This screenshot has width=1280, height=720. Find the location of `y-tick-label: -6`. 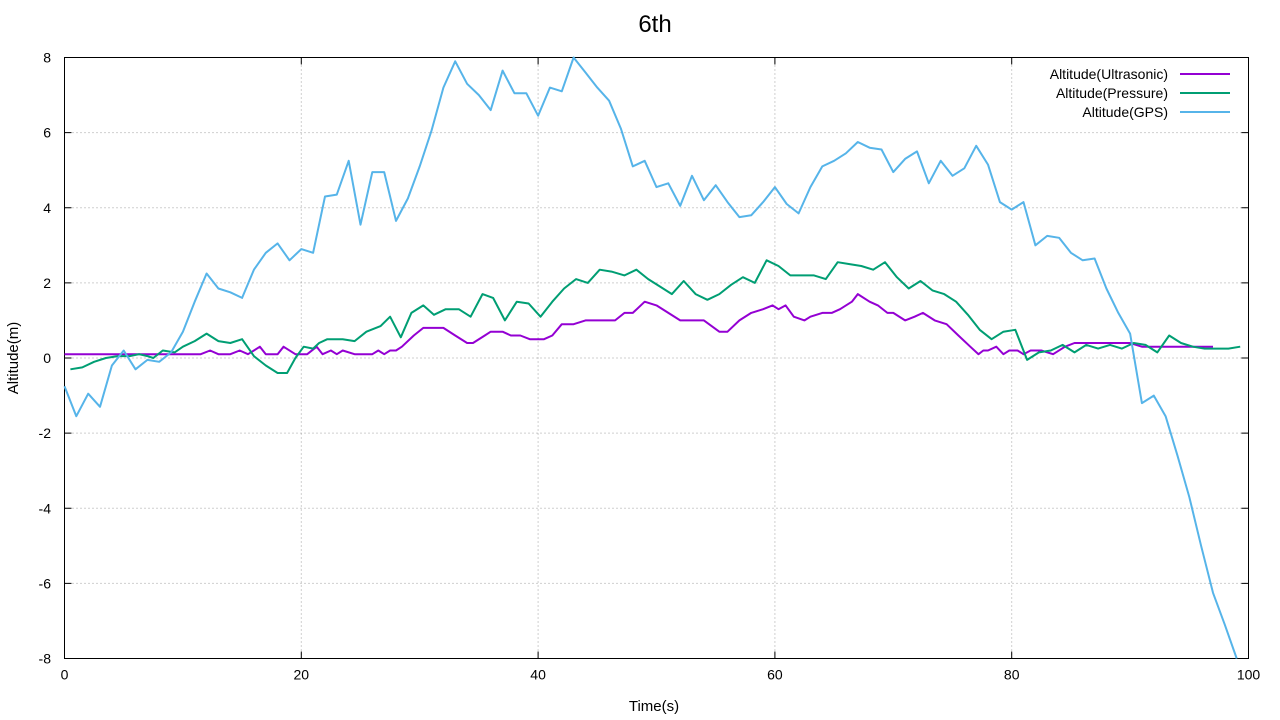

y-tick-label: -6 is located at coordinates (45, 583).